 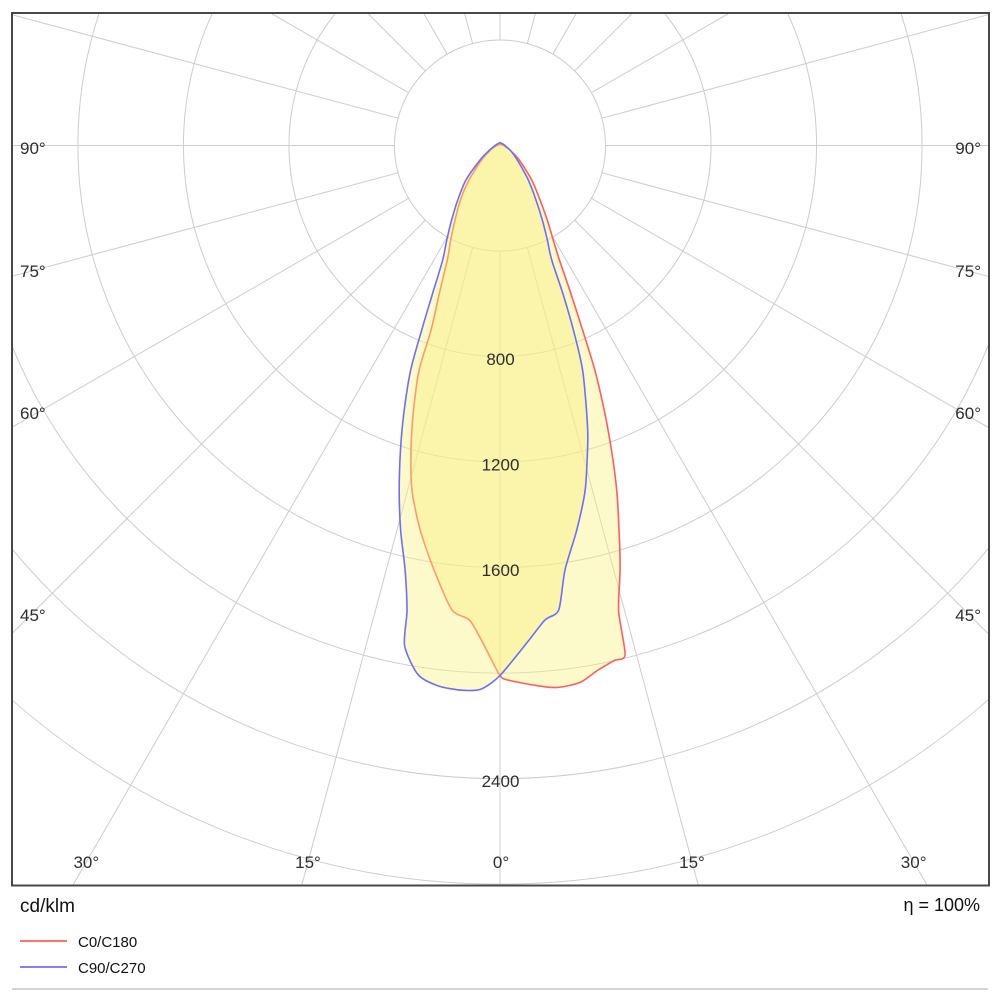 I want to click on ring-label-1200: 1200, so click(x=501, y=465).